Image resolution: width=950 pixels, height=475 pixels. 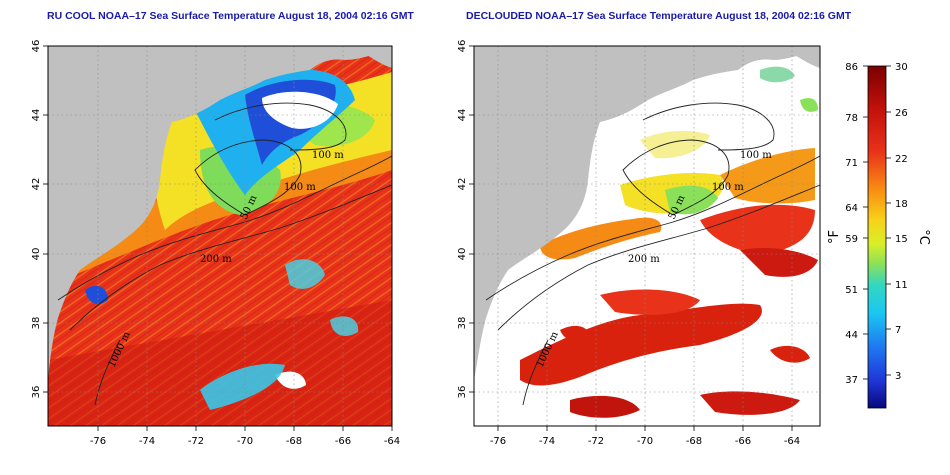 What do you see at coordinates (147, 441) in the screenshot?
I see `left-lon-tick: -74` at bounding box center [147, 441].